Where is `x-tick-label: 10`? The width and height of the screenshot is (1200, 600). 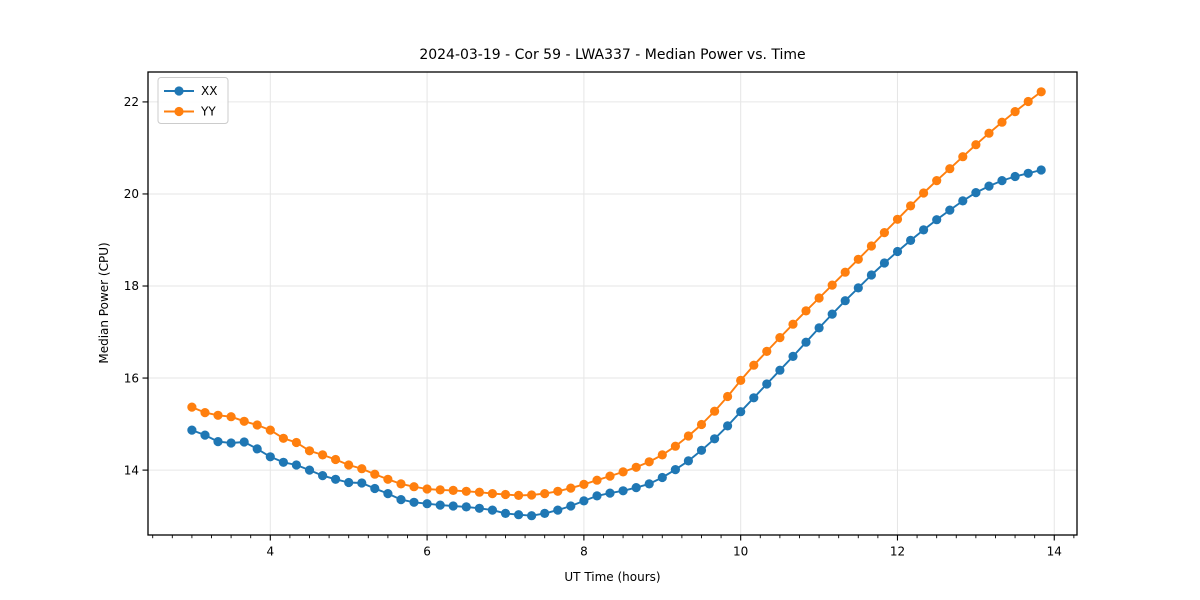 x-tick-label: 10 is located at coordinates (740, 552).